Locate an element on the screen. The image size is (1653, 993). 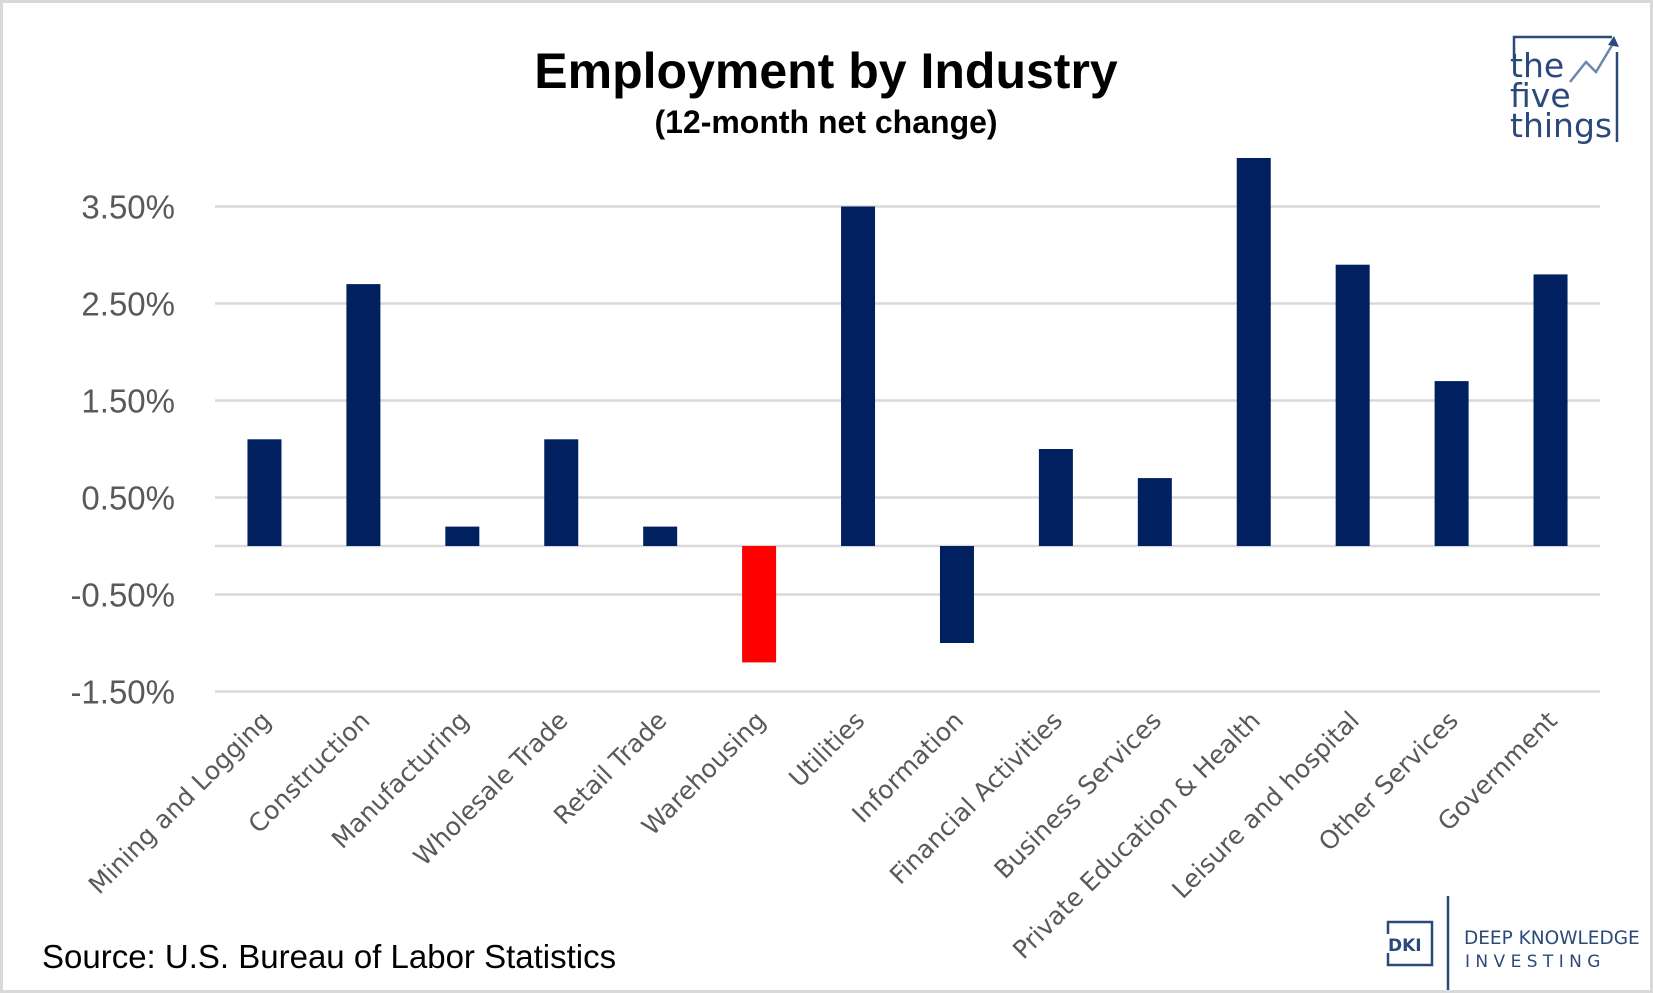
bar-financial-activities is located at coordinates (1055, 497).